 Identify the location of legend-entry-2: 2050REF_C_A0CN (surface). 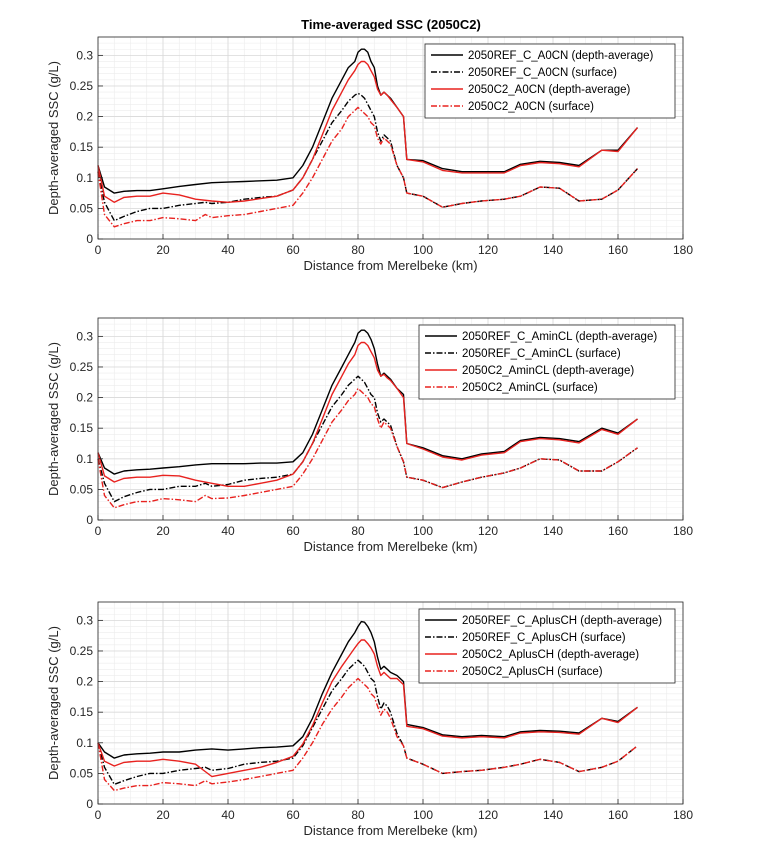
(542, 73).